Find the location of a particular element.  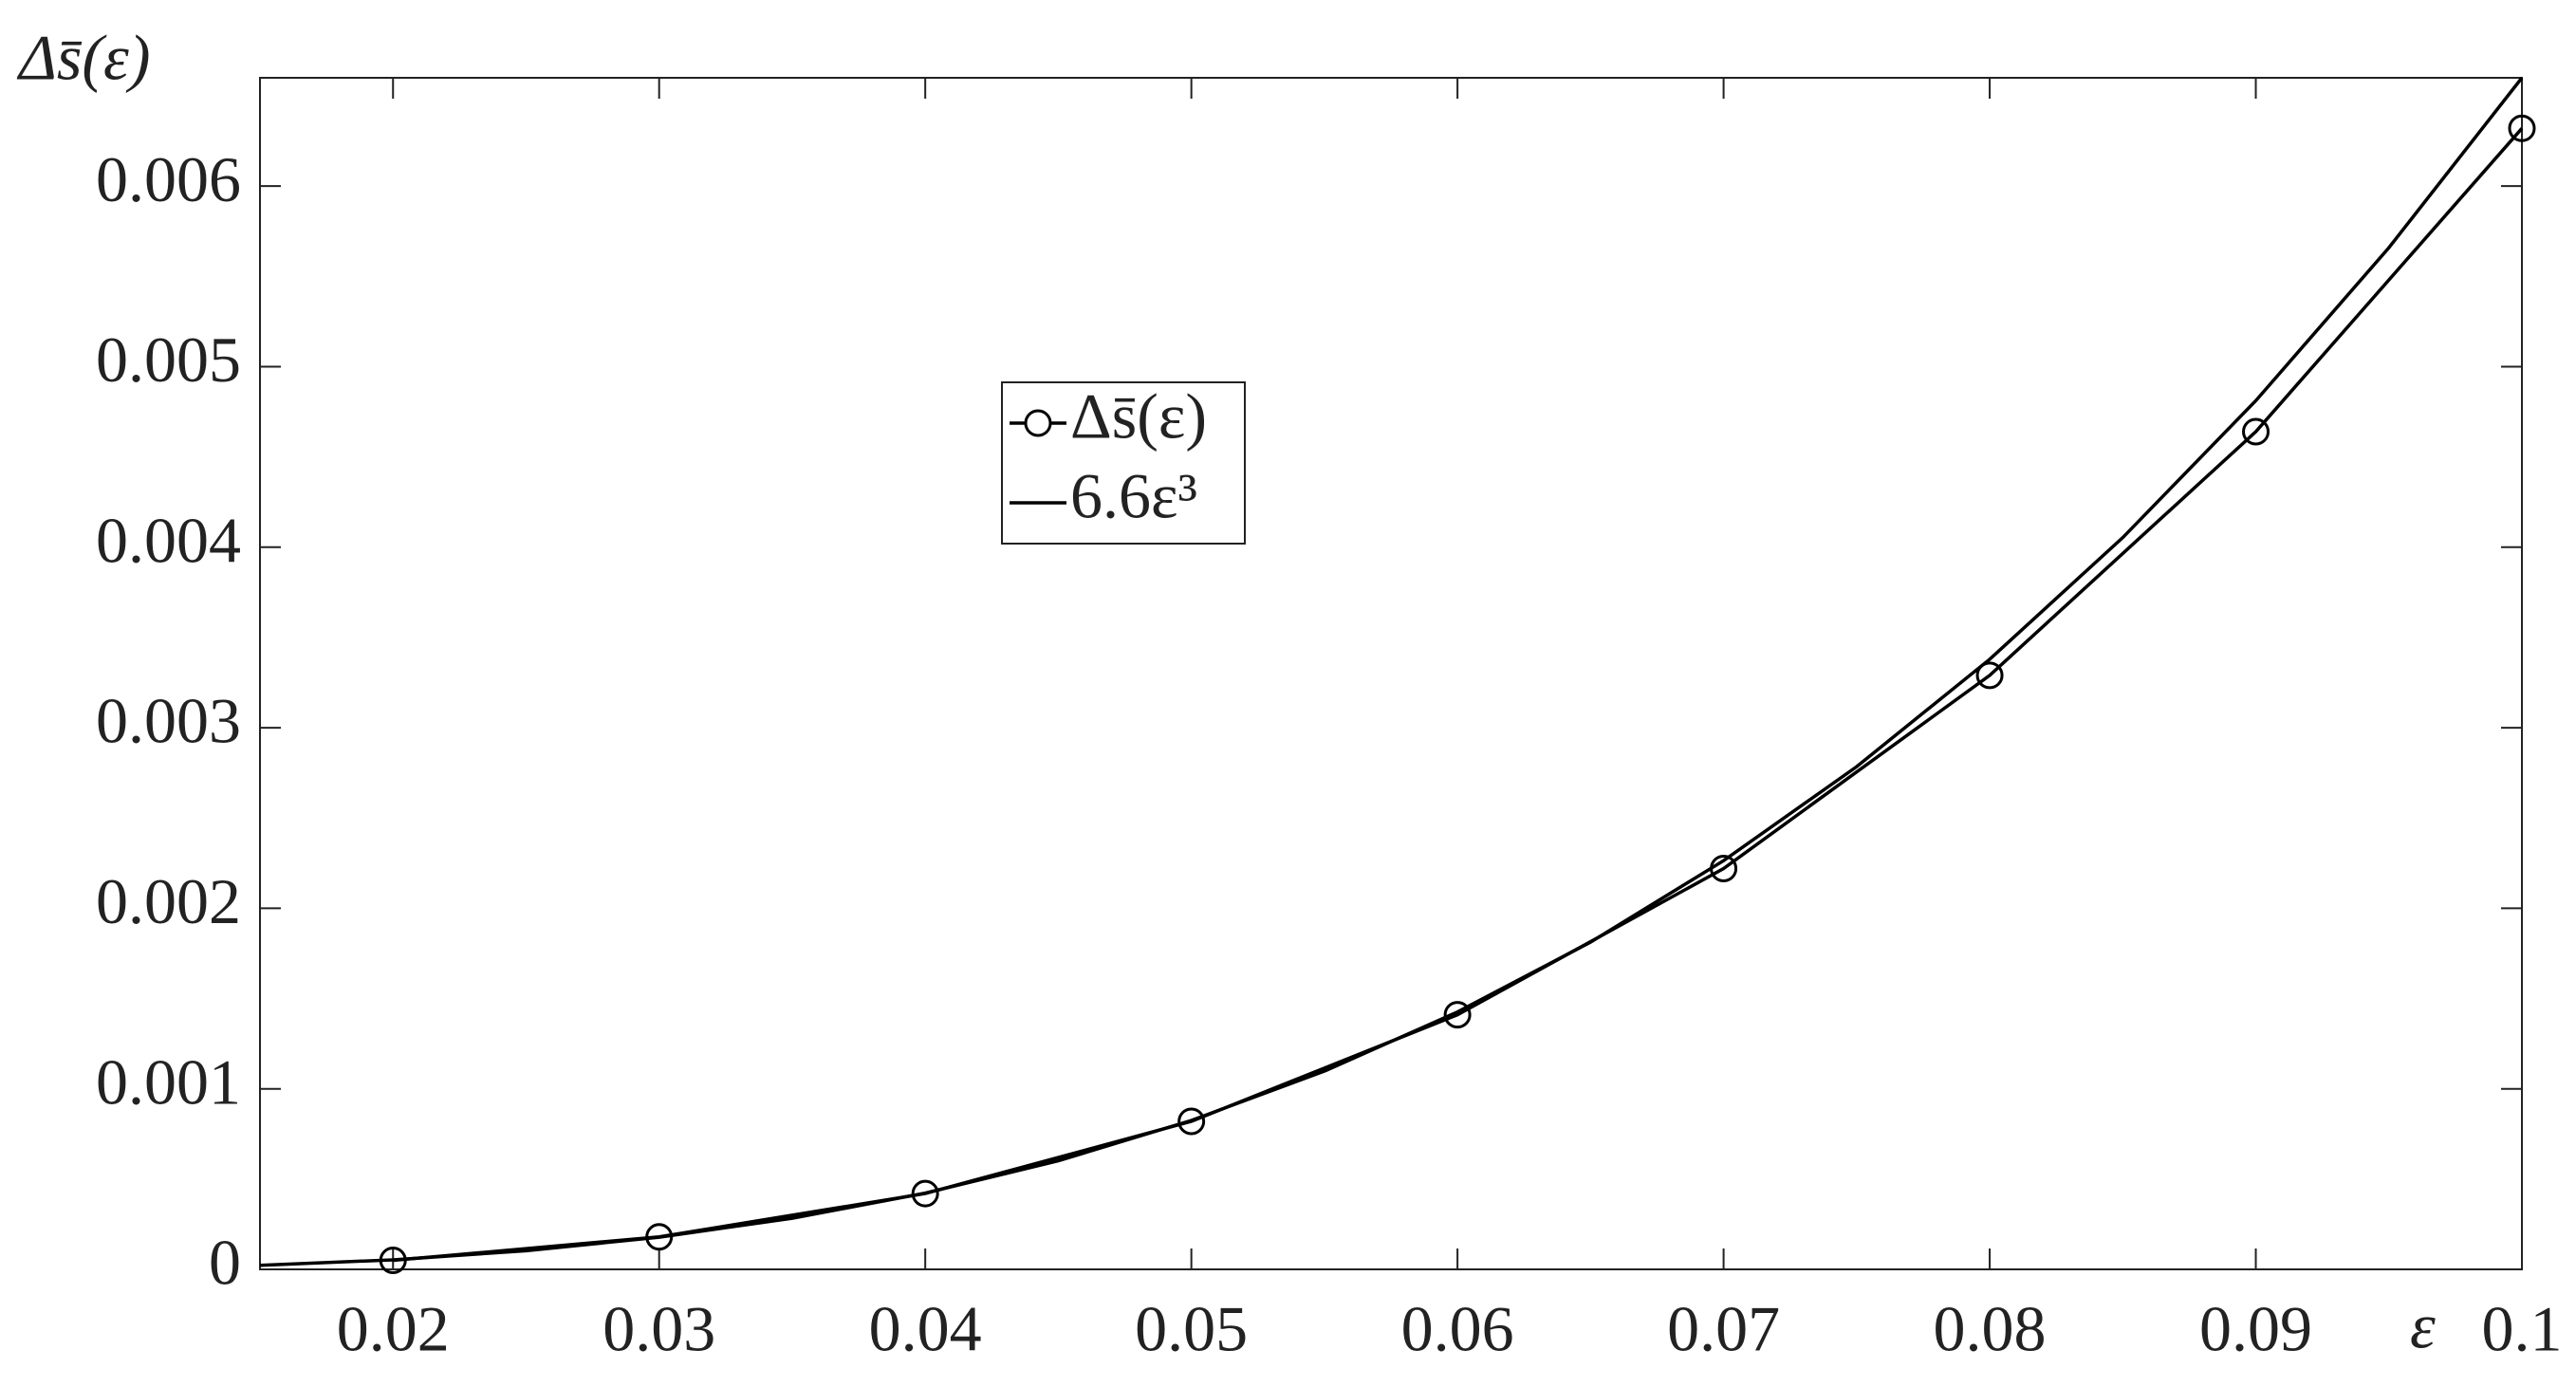

x-tick-label: 0.07 is located at coordinates (1723, 1329).